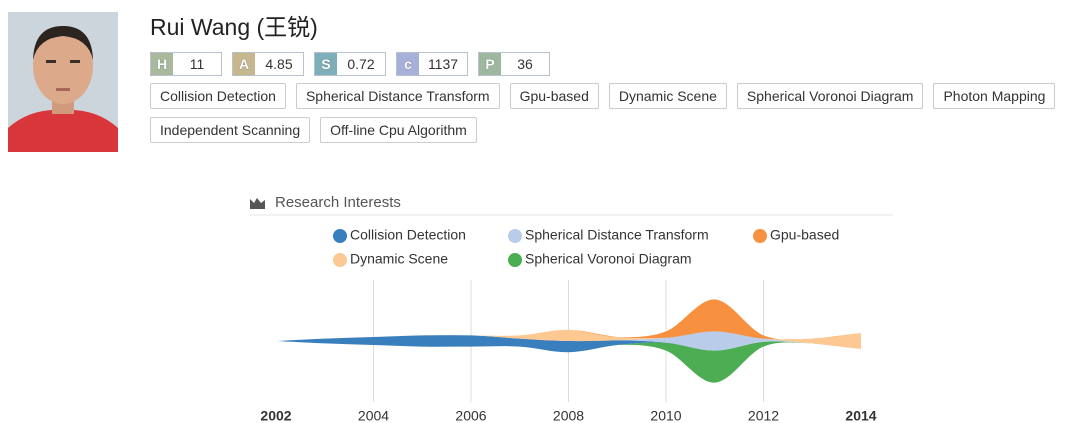  Describe the element at coordinates (373, 415) in the screenshot. I see `x-tick-label: 2004` at that location.